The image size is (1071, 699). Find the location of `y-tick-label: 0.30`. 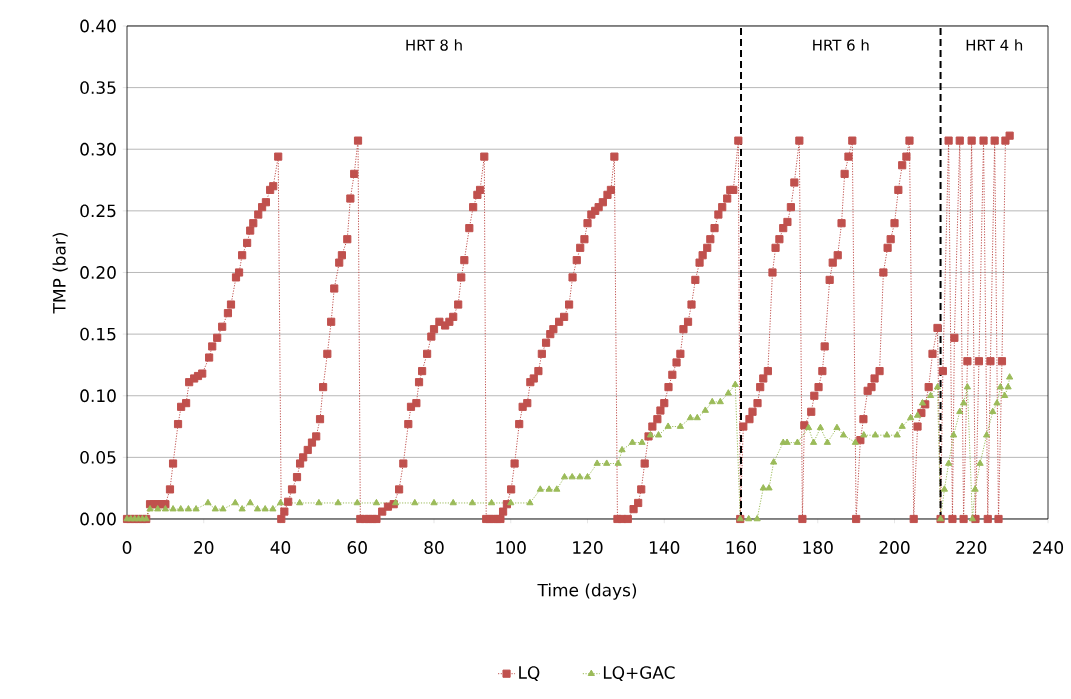

y-tick-label: 0.30 is located at coordinates (98, 149).